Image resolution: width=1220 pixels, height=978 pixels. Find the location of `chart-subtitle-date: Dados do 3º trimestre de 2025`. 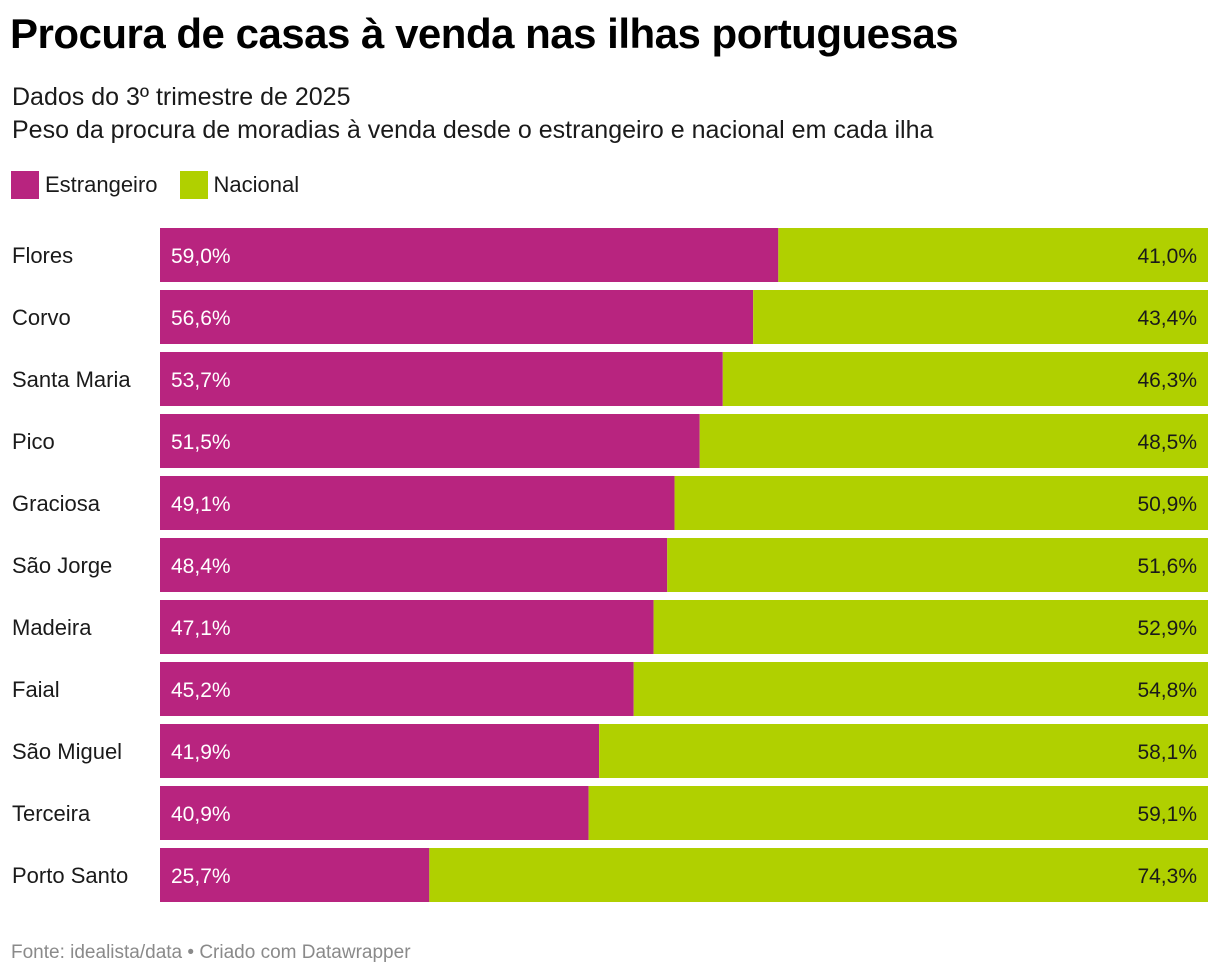

chart-subtitle-date: Dados do 3º trimestre de 2025 is located at coordinates (181, 97).